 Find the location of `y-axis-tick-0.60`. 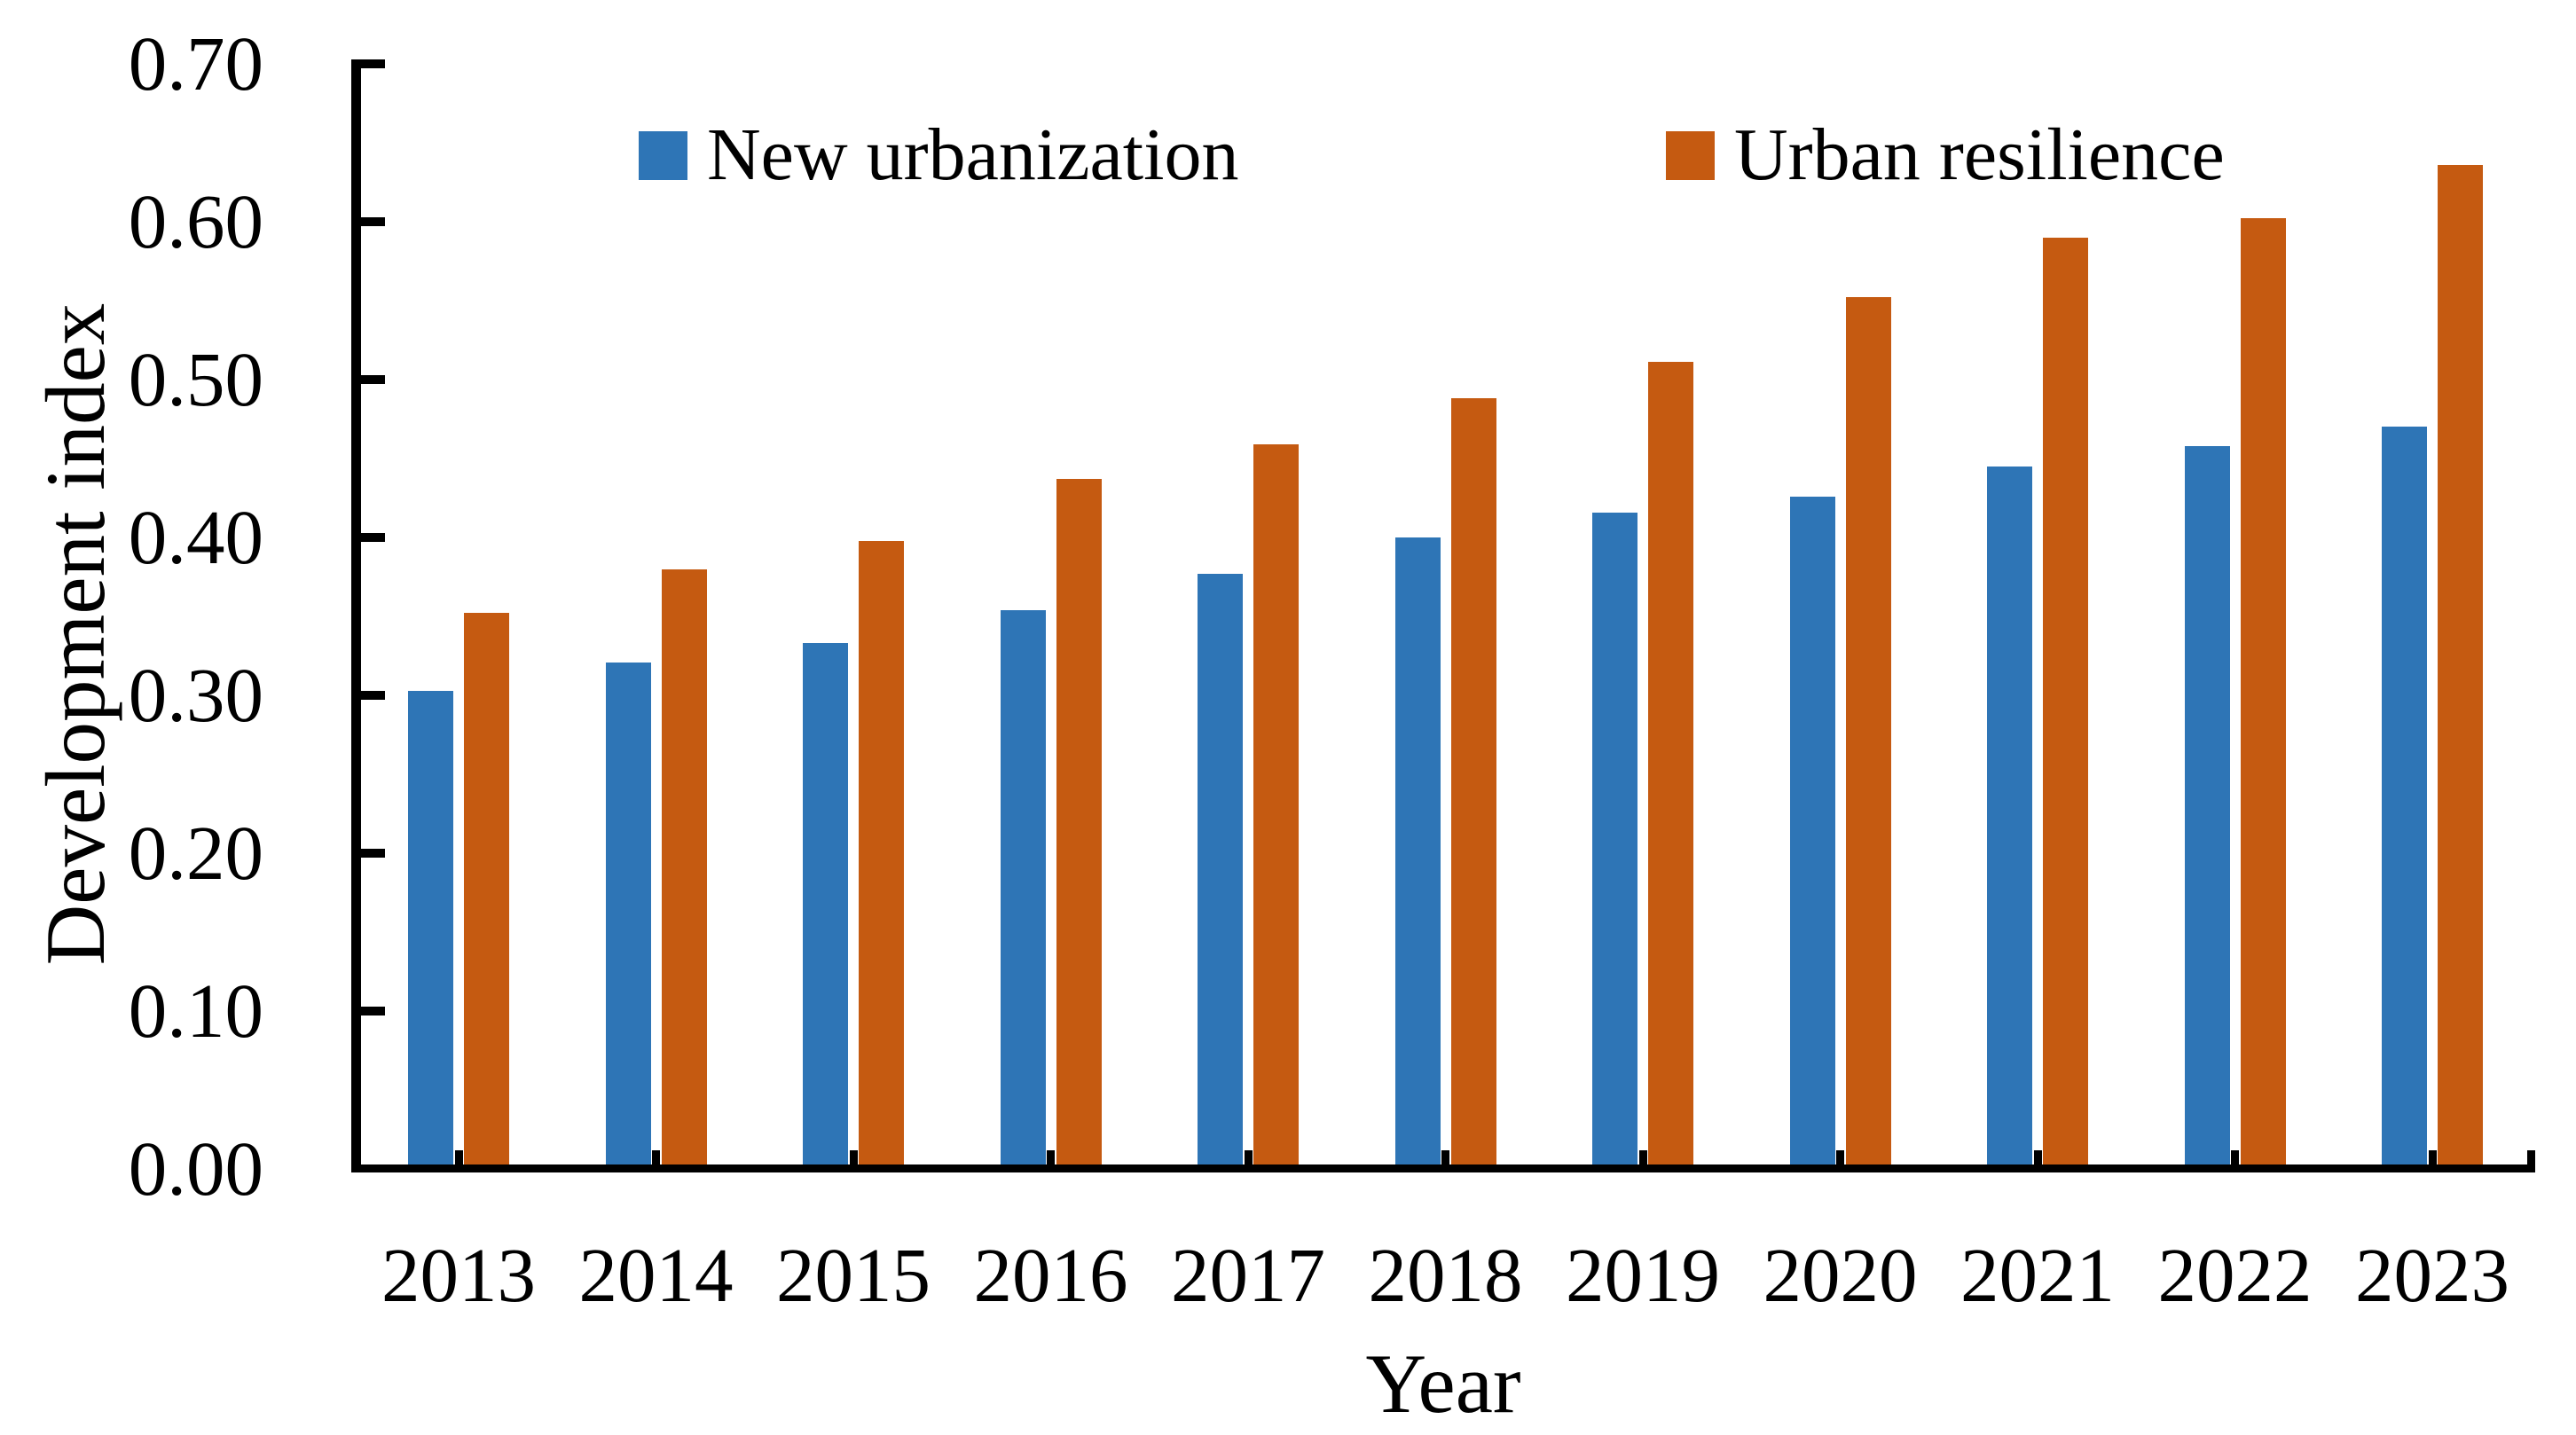

y-axis-tick-0.60 is located at coordinates (373, 221).